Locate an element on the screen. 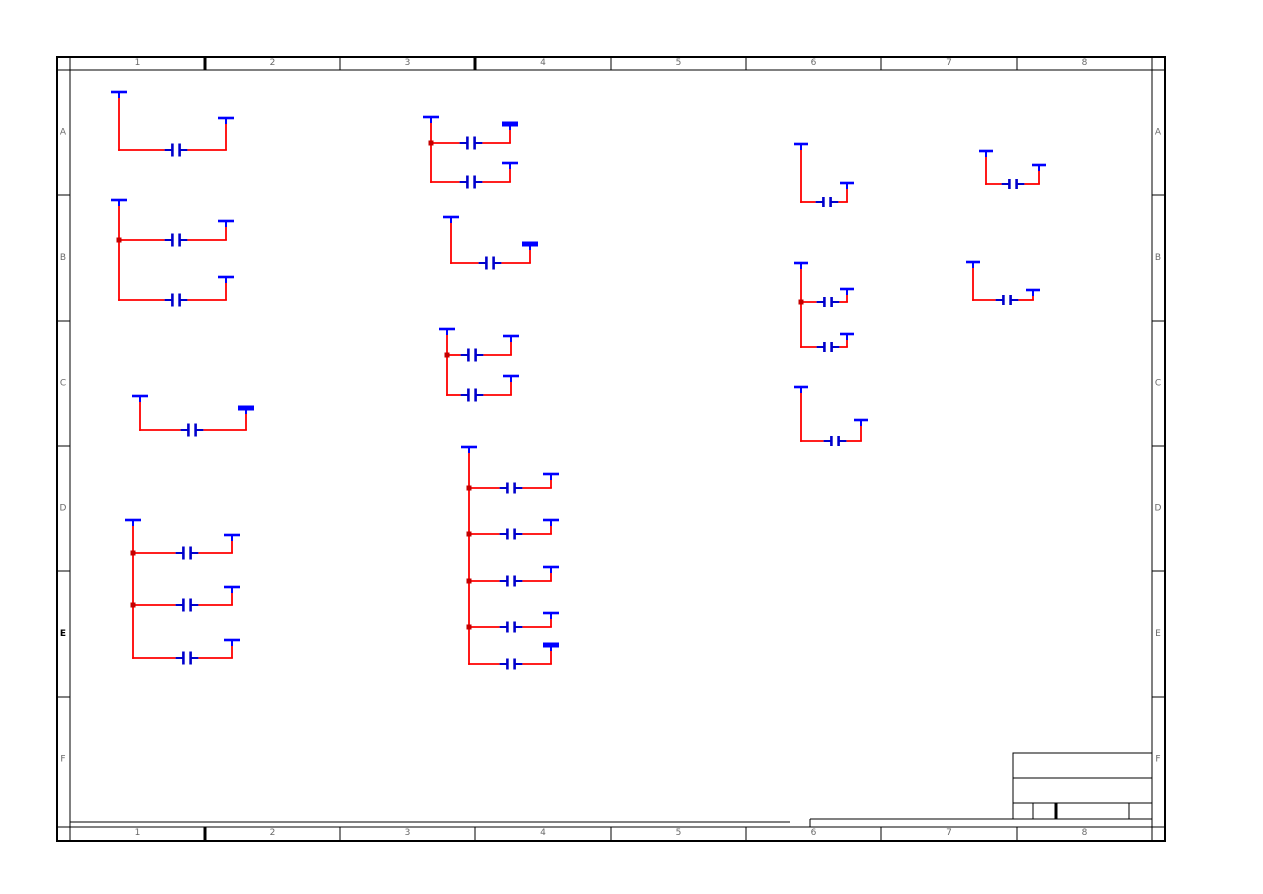 This screenshot has width=1263, height=894. column-label-top: 1 is located at coordinates (138, 63).